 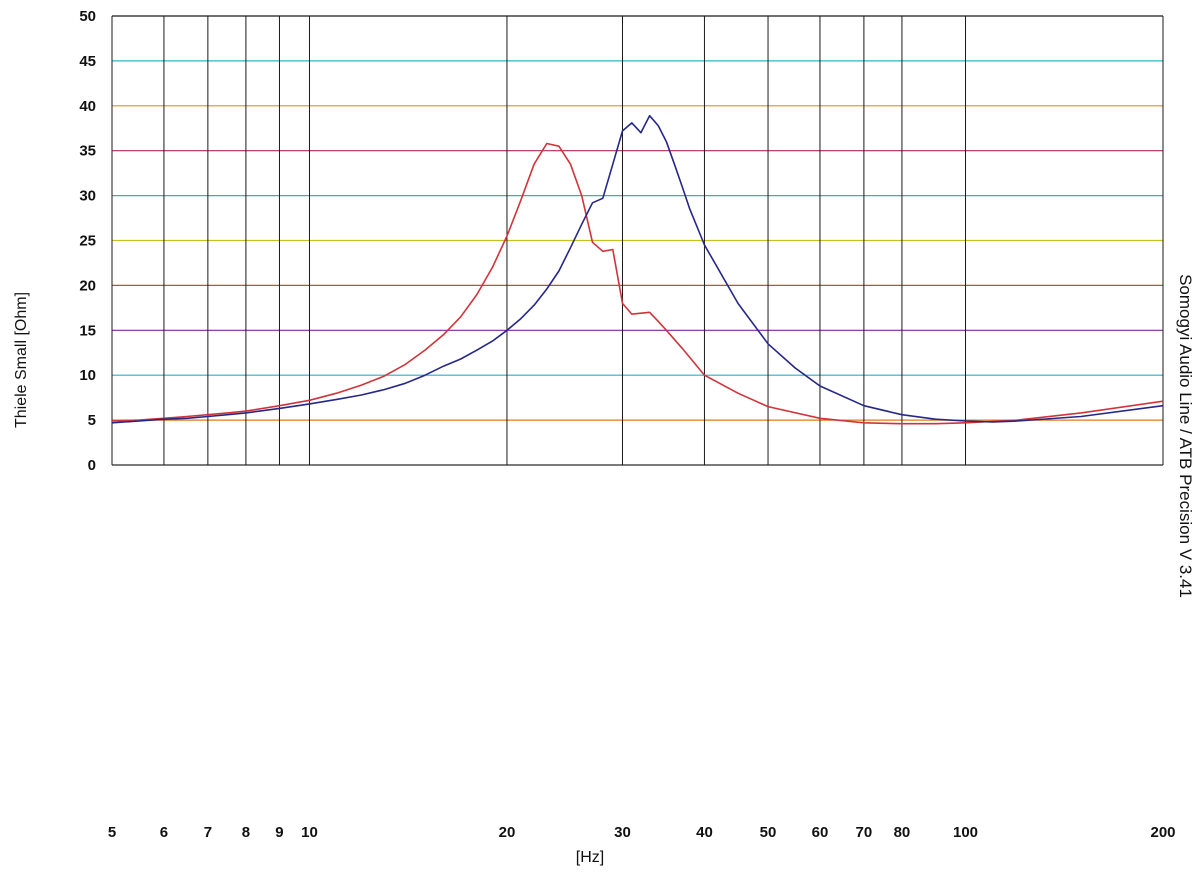 I want to click on y-tick-label: 30, so click(x=87, y=196).